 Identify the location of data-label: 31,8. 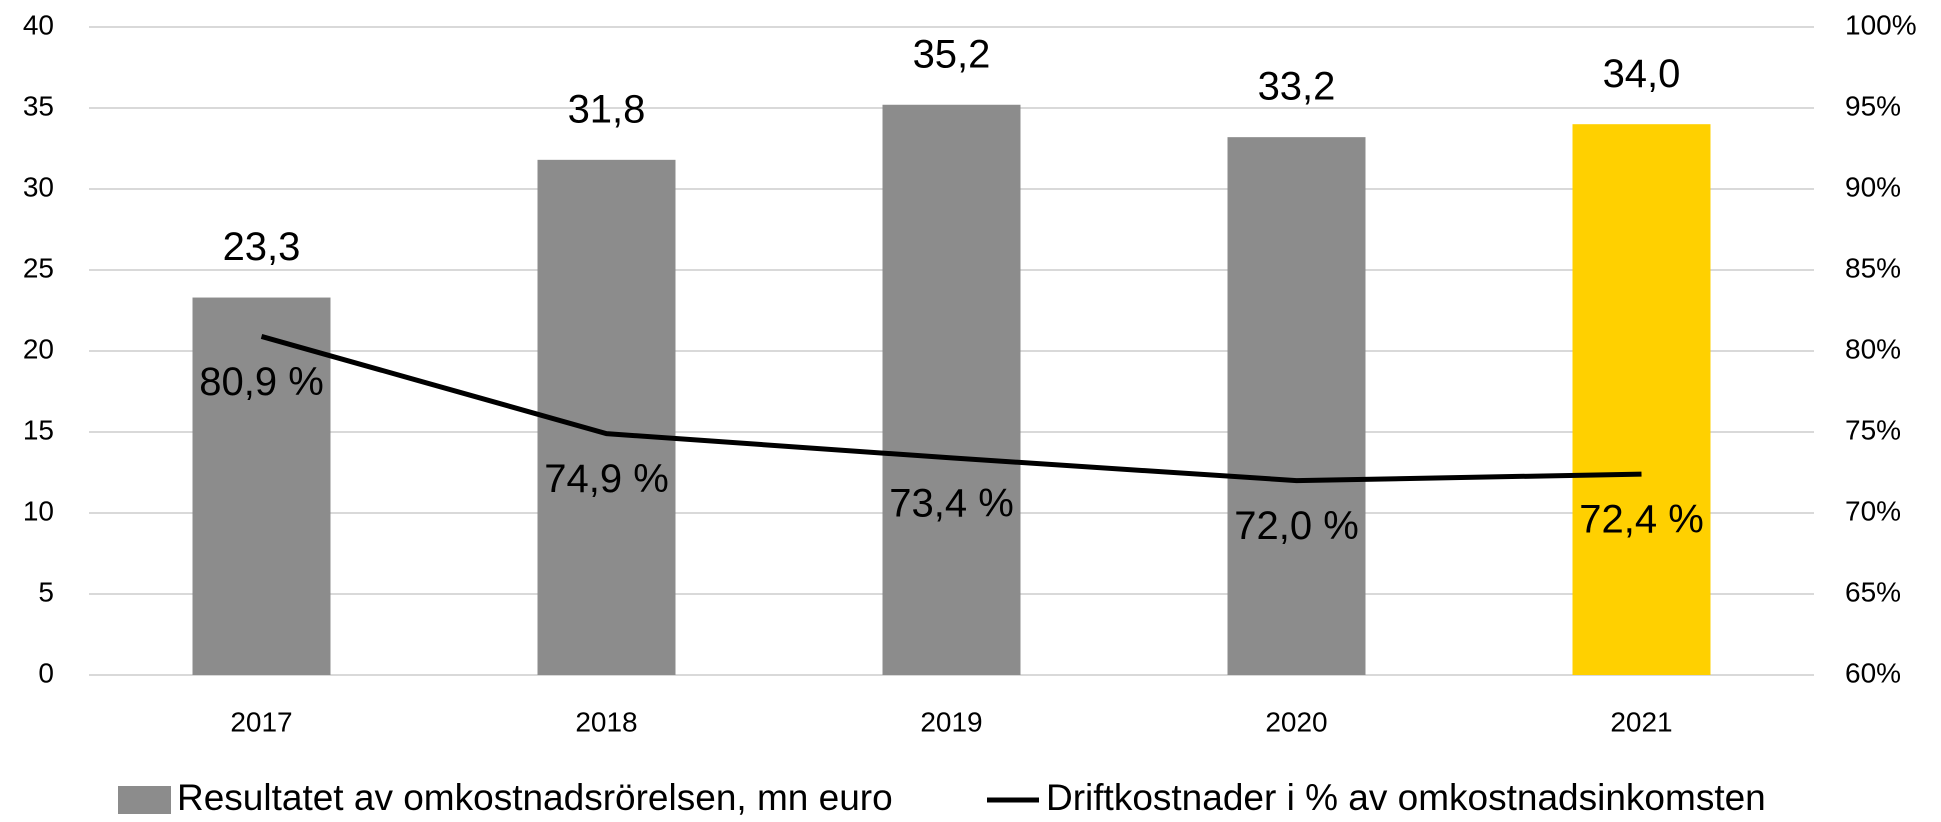
(607, 109).